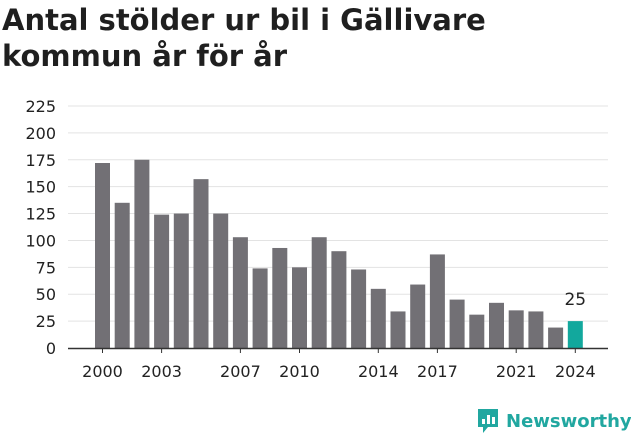 The width and height of the screenshot is (631, 439). Describe the element at coordinates (46, 321) in the screenshot. I see `y-tick-label: 25` at that location.